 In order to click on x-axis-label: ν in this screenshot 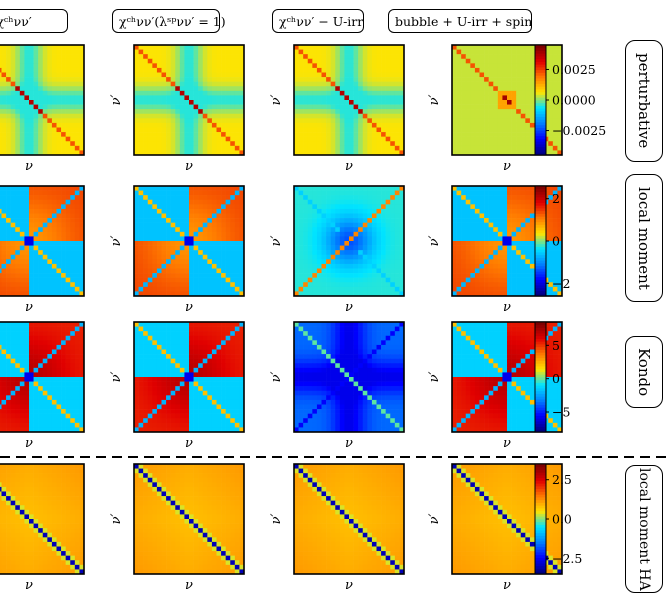, I will do `click(29, 166)`.